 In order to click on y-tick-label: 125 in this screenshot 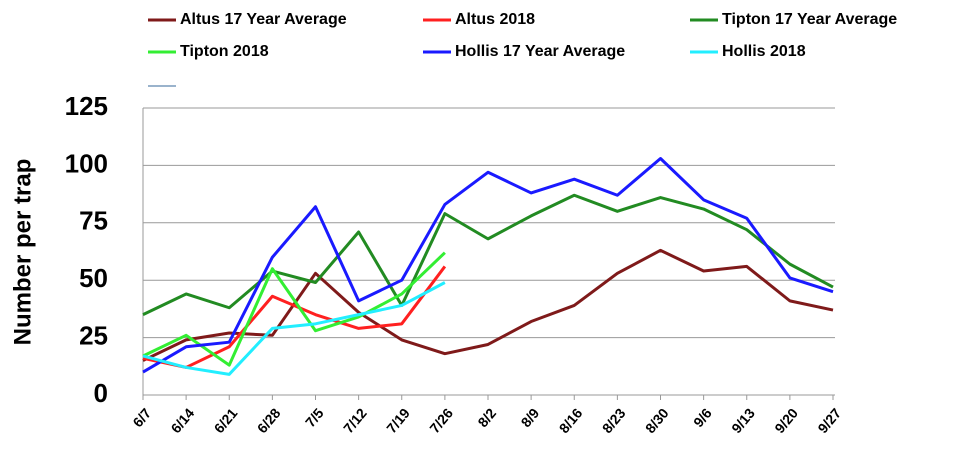, I will do `click(86, 106)`.